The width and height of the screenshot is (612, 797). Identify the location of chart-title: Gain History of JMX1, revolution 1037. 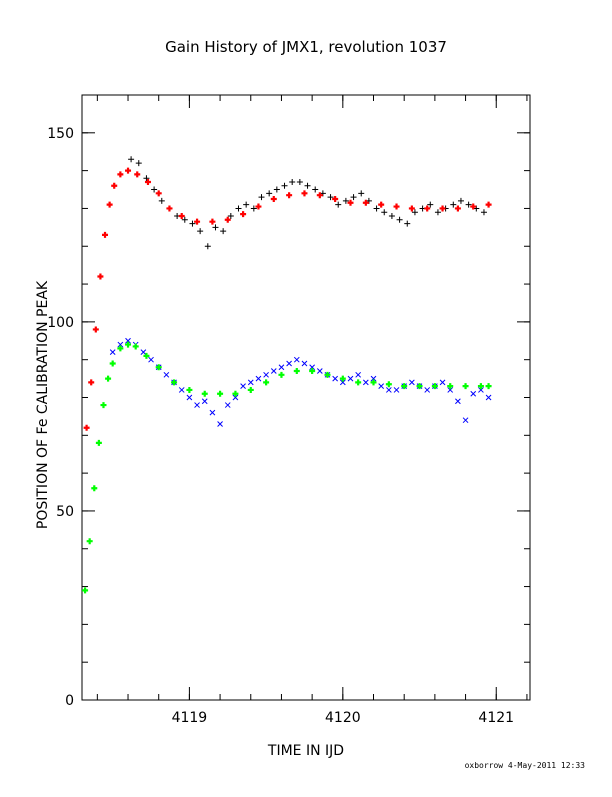
(306, 47).